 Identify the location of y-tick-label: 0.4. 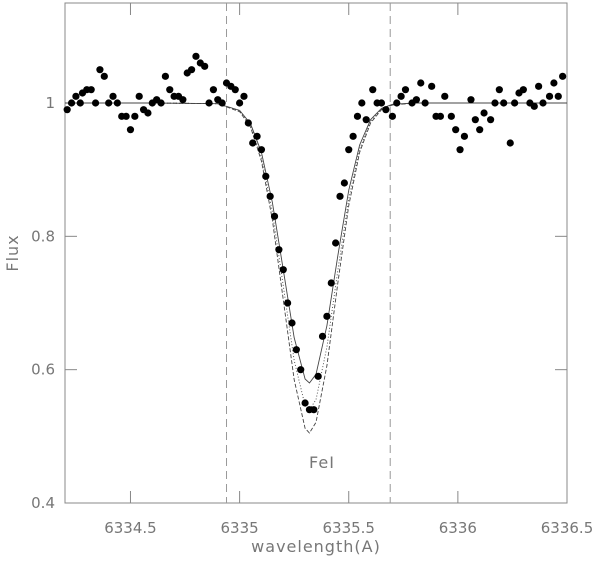
(43, 503).